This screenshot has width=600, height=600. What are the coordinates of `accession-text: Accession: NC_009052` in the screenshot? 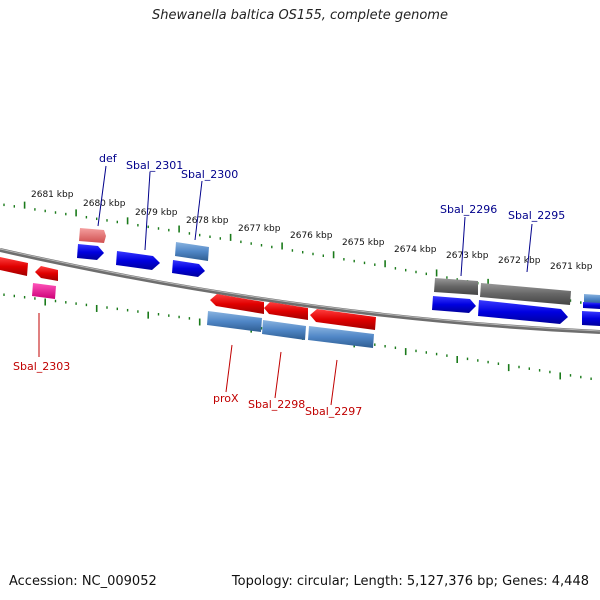 It's located at (83, 581).